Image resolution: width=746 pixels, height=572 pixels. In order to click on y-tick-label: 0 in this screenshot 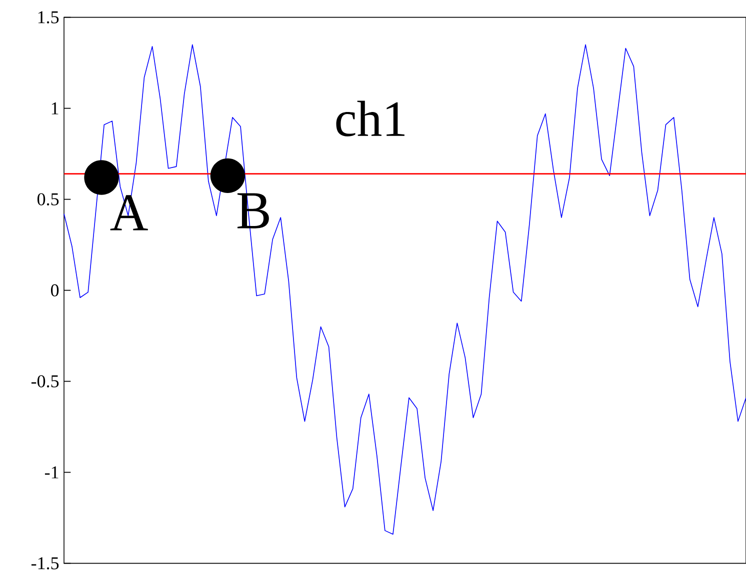, I will do `click(54, 290)`.